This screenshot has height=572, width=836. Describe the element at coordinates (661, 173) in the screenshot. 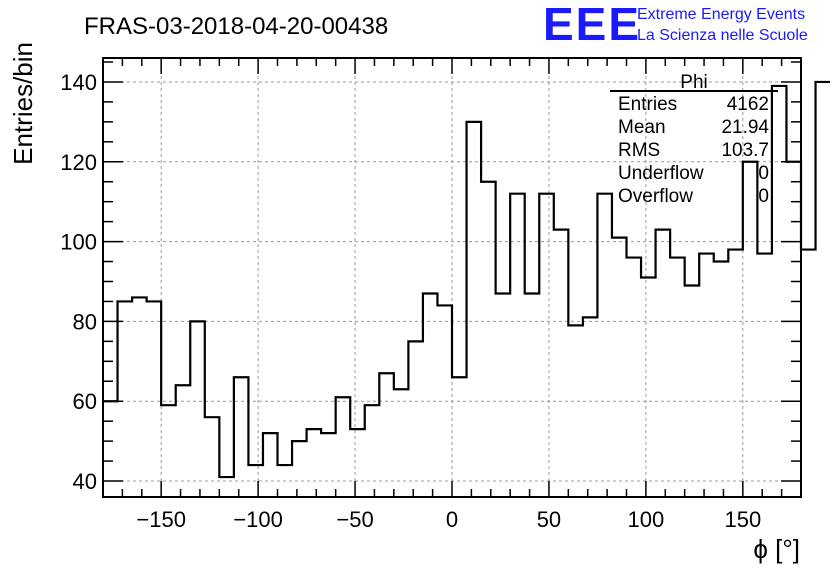

I see `stats-label-underflow: Underflow` at that location.